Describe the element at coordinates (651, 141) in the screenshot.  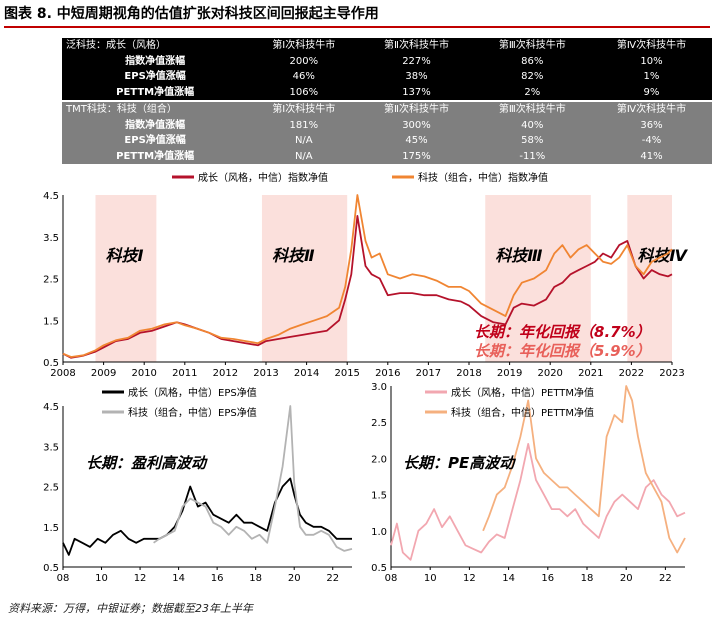
I see `table-cell: -4%` at that location.